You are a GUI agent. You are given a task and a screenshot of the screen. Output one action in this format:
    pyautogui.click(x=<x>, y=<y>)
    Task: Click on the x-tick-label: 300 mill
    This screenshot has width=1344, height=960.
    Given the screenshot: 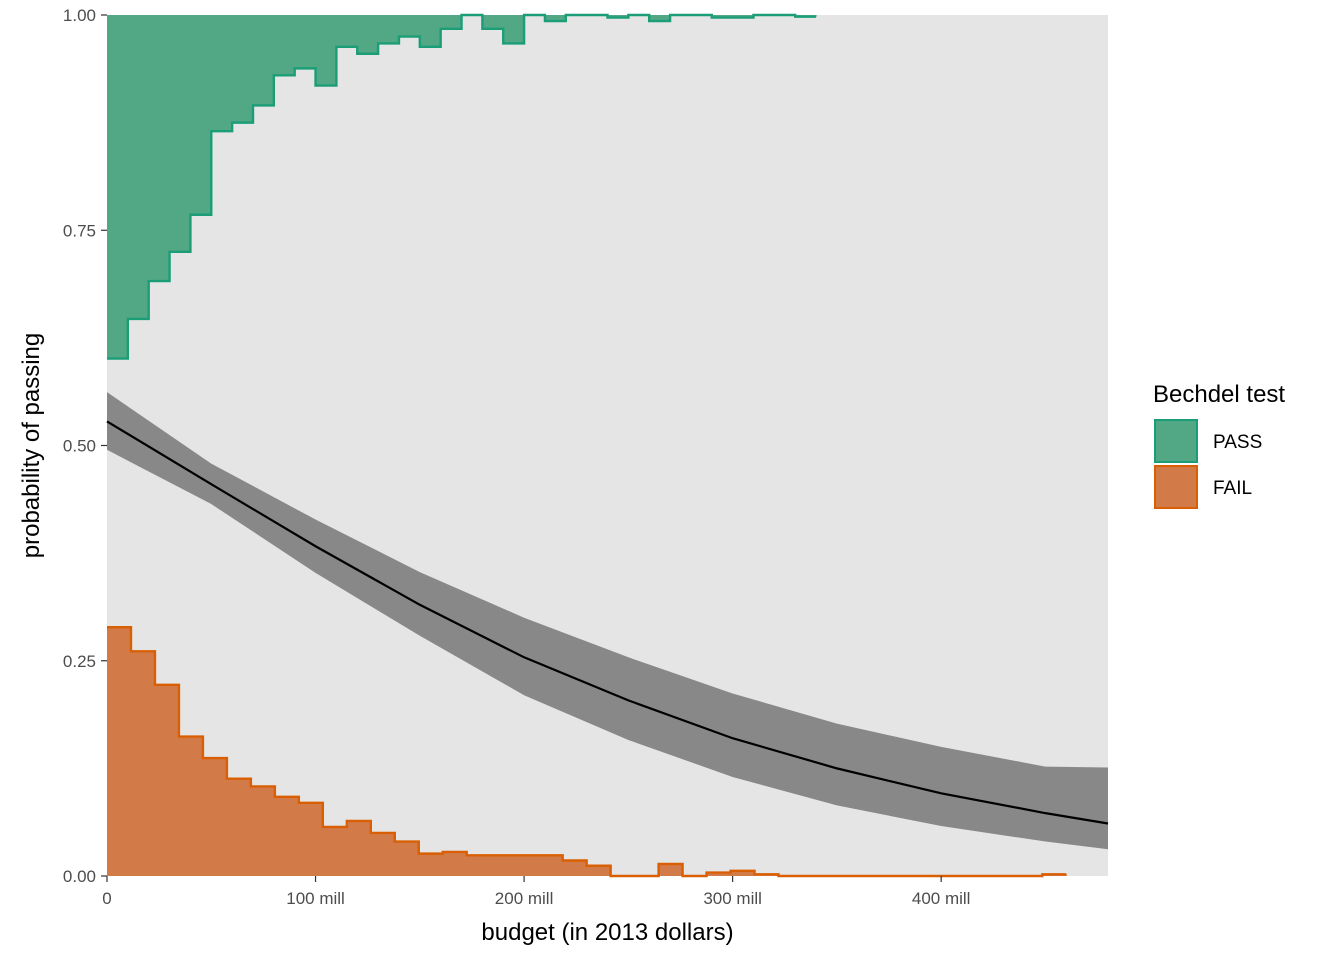 What is the action you would take?
    pyautogui.click(x=732, y=898)
    